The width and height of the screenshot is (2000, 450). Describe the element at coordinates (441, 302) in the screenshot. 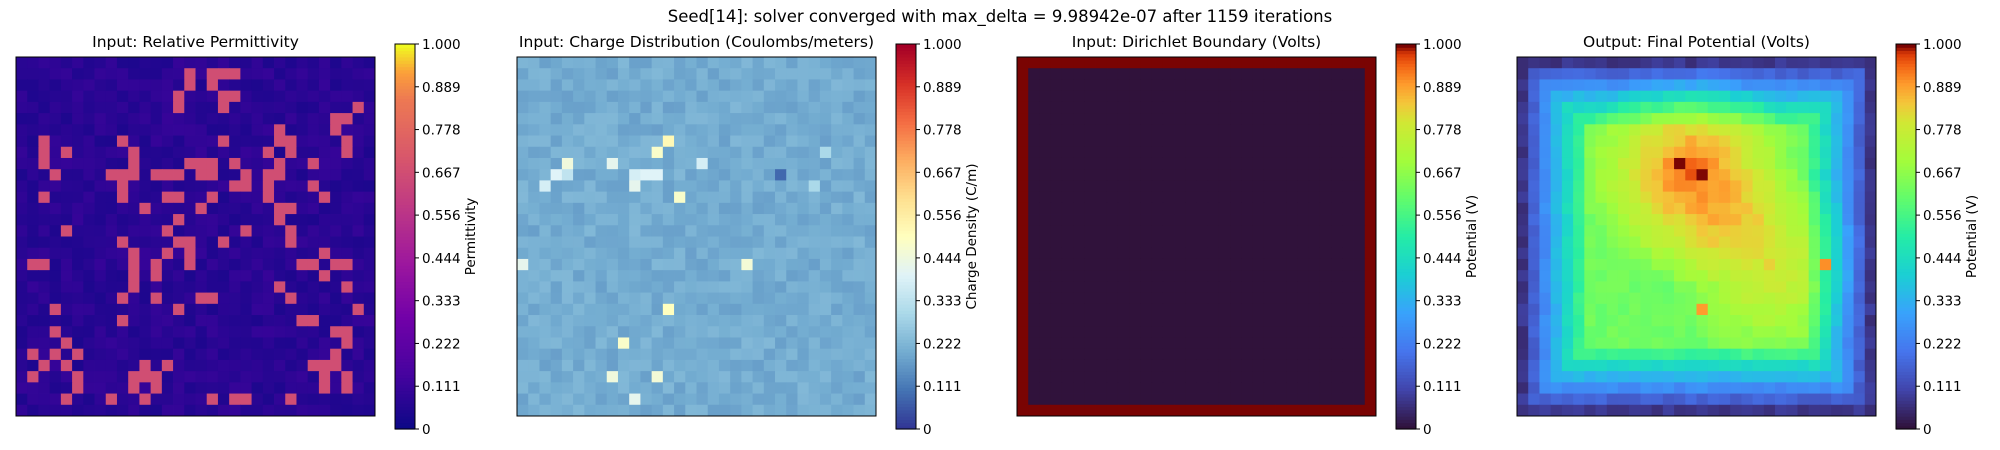

I see `colorbar-tick-label: 0.333` at that location.